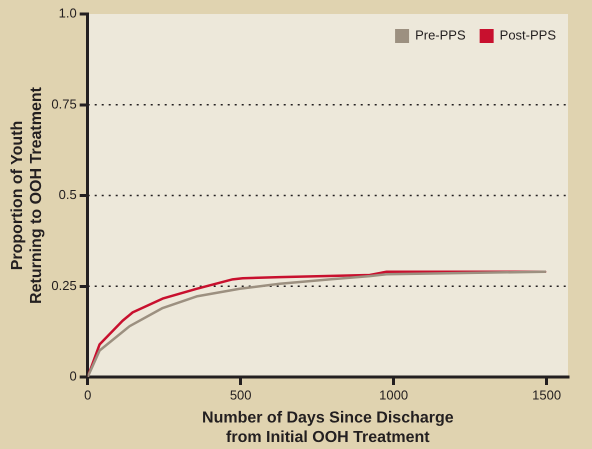  Describe the element at coordinates (547, 394) in the screenshot. I see `x-tick-label: 1500` at that location.